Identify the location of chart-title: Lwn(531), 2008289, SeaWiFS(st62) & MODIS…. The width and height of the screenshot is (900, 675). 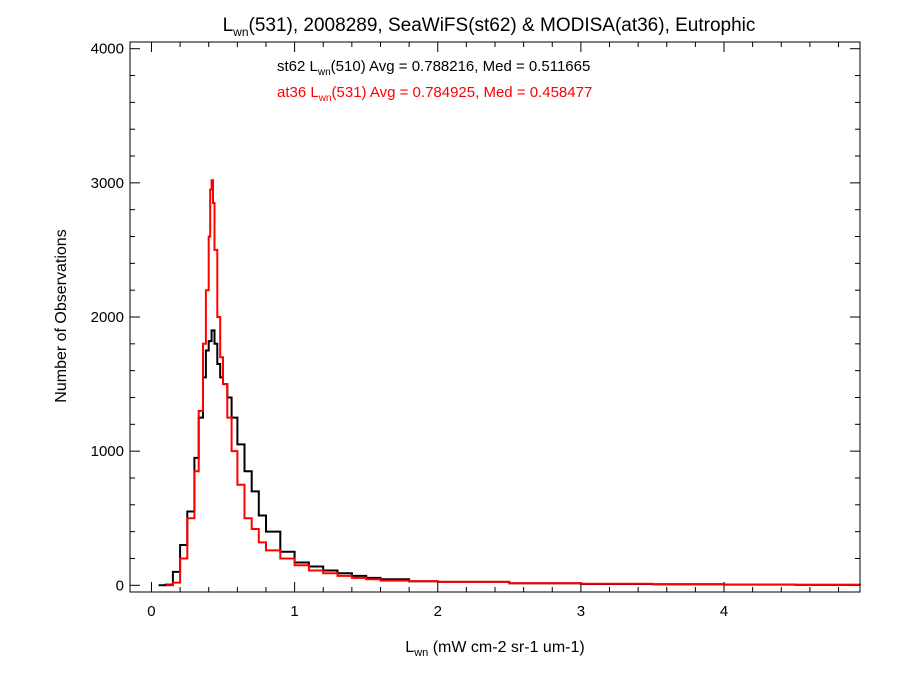
(489, 27).